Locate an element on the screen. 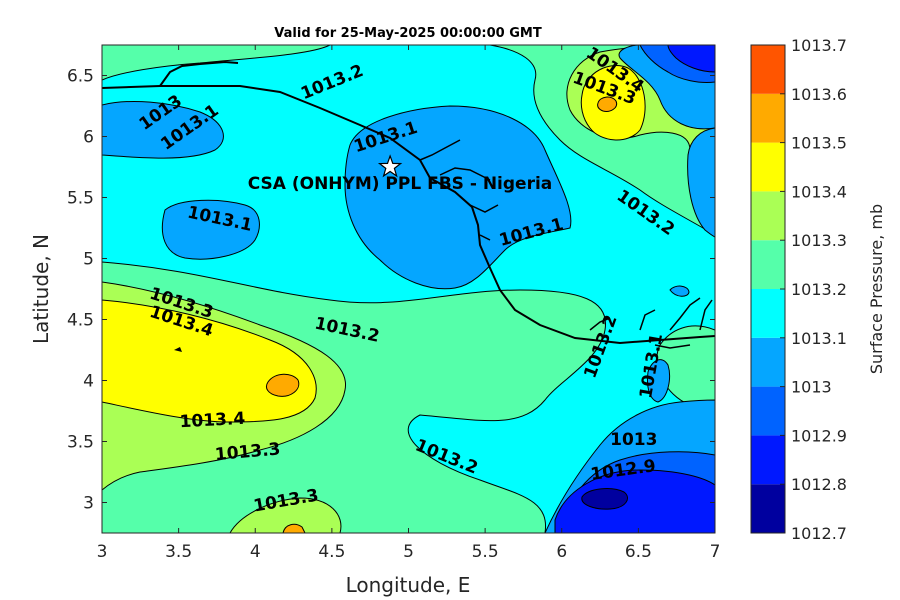  x-axis-label: Longitude, E is located at coordinates (408, 585).